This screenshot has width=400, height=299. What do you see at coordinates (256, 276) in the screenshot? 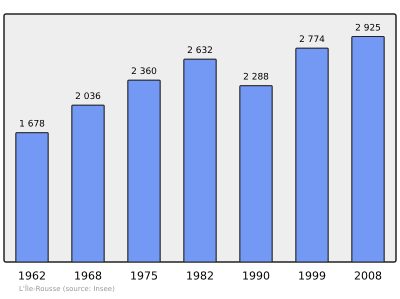
I see `x-tick-label: 1990` at bounding box center [256, 276].